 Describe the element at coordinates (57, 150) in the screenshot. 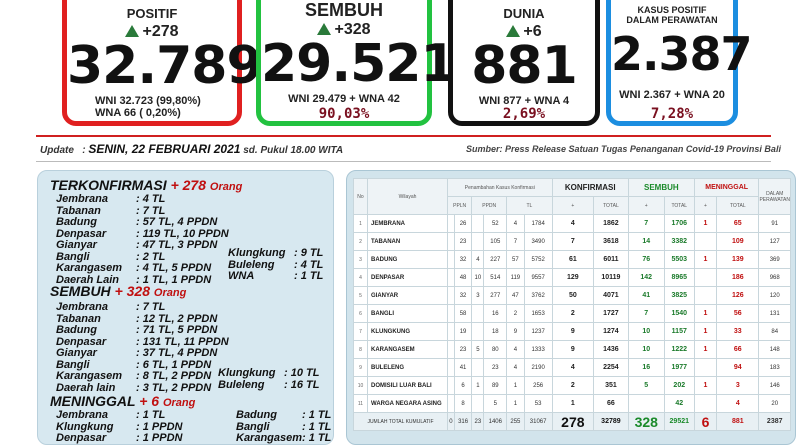

I see `update-label: Update` at that location.